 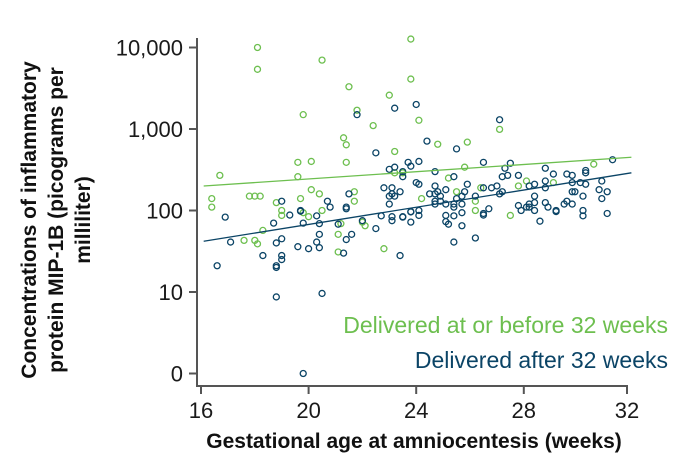 What do you see at coordinates (414, 441) in the screenshot?
I see `x-axis-label: Gestational age at amniocentesis (weeks)` at bounding box center [414, 441].